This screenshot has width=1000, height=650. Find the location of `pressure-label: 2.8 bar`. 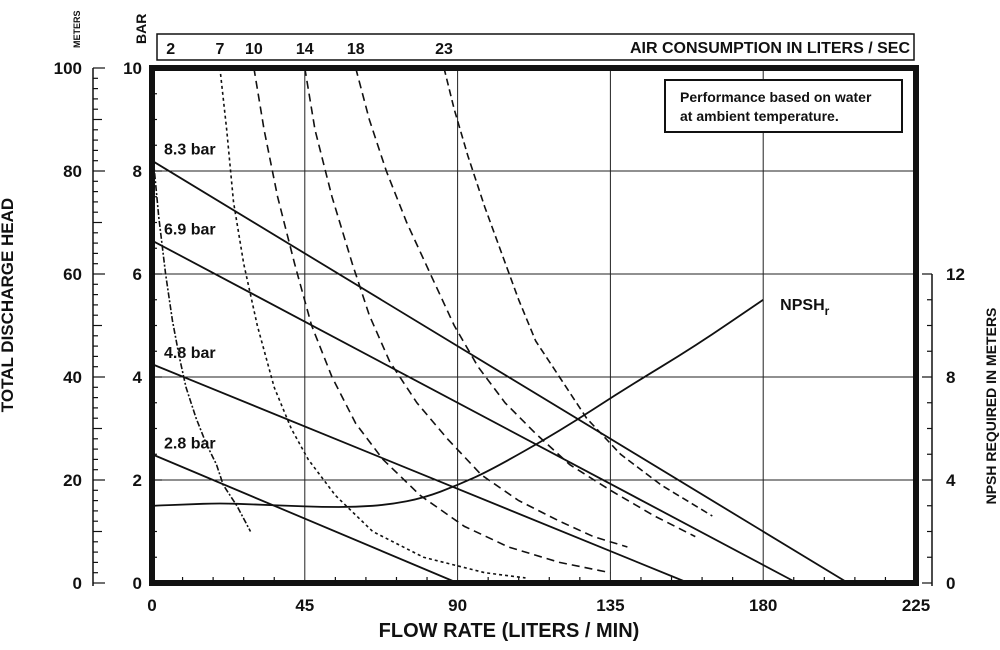

pressure-label: 2.8 bar is located at coordinates (190, 443).